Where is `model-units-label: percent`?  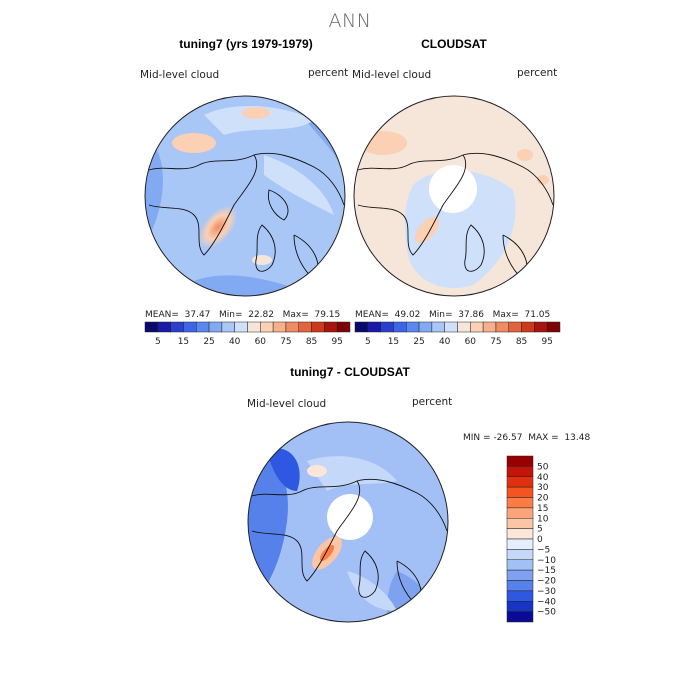 model-units-label: percent is located at coordinates (328, 73).